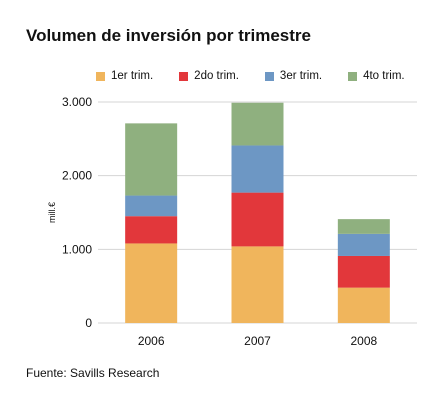  Describe the element at coordinates (77, 249) in the screenshot. I see `y-tick-label: 1.000` at that location.